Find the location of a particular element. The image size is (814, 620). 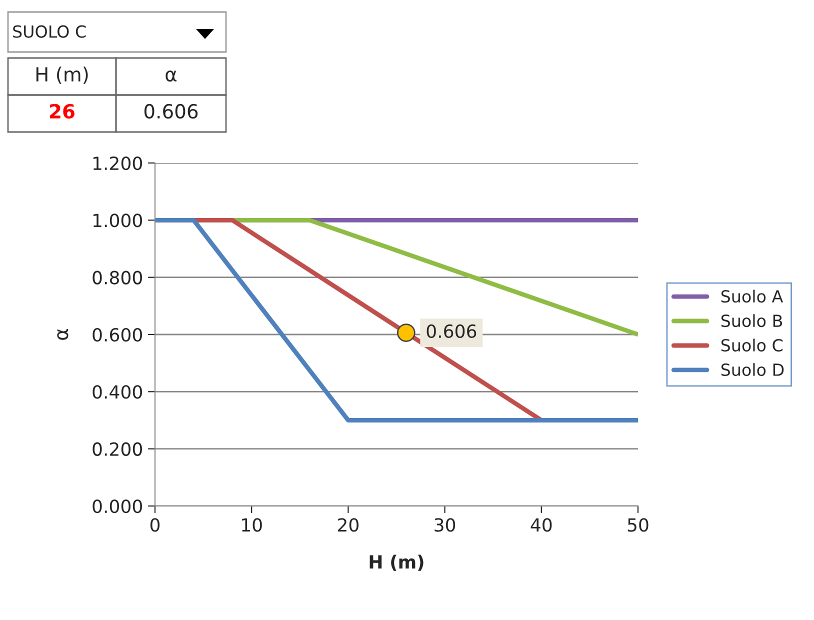

y-tick-label: 1.000 is located at coordinates (117, 221).